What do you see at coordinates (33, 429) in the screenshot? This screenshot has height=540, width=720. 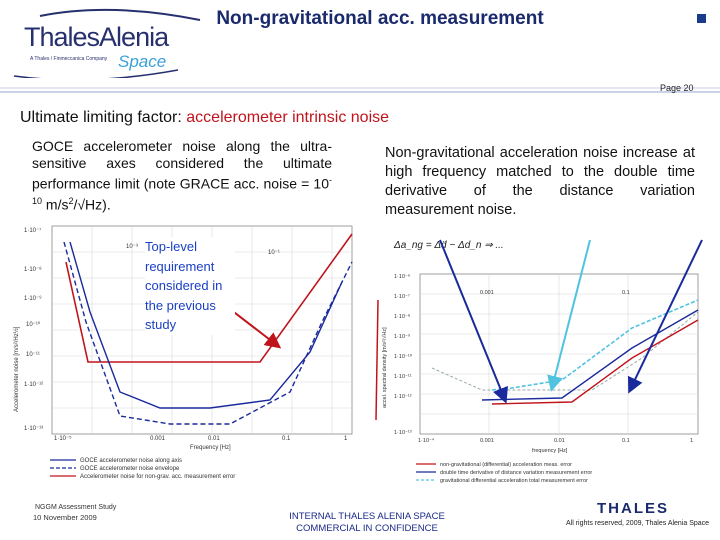 I see `left-ytick-6: 1·10⁻¹³` at bounding box center [33, 429].